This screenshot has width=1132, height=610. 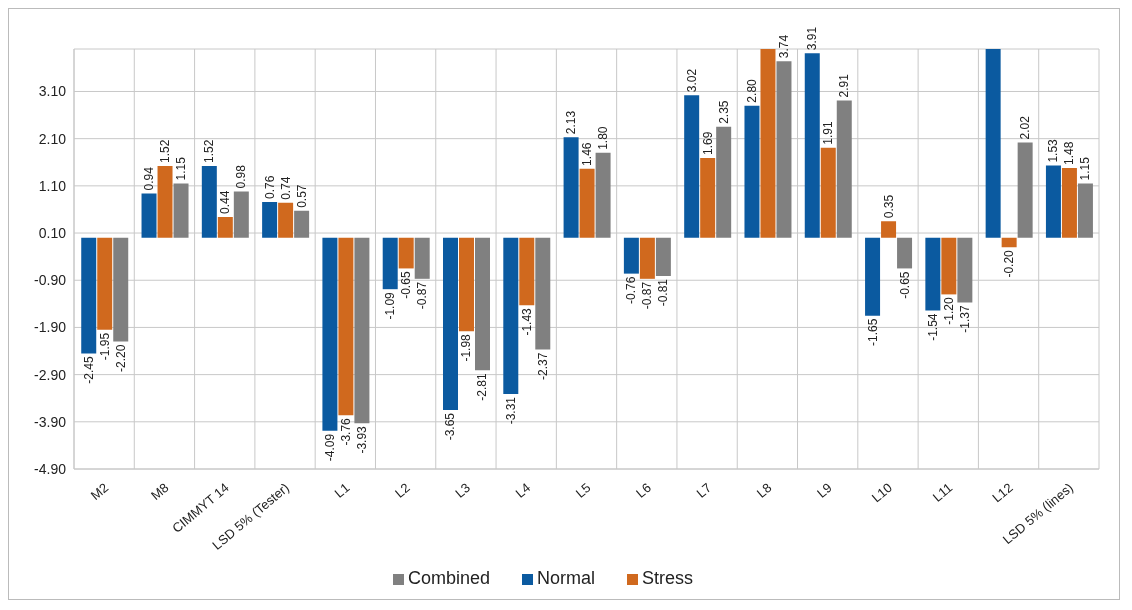 What do you see at coordinates (52, 185) in the screenshot?
I see `y-tick-label: 1.10` at bounding box center [52, 185].